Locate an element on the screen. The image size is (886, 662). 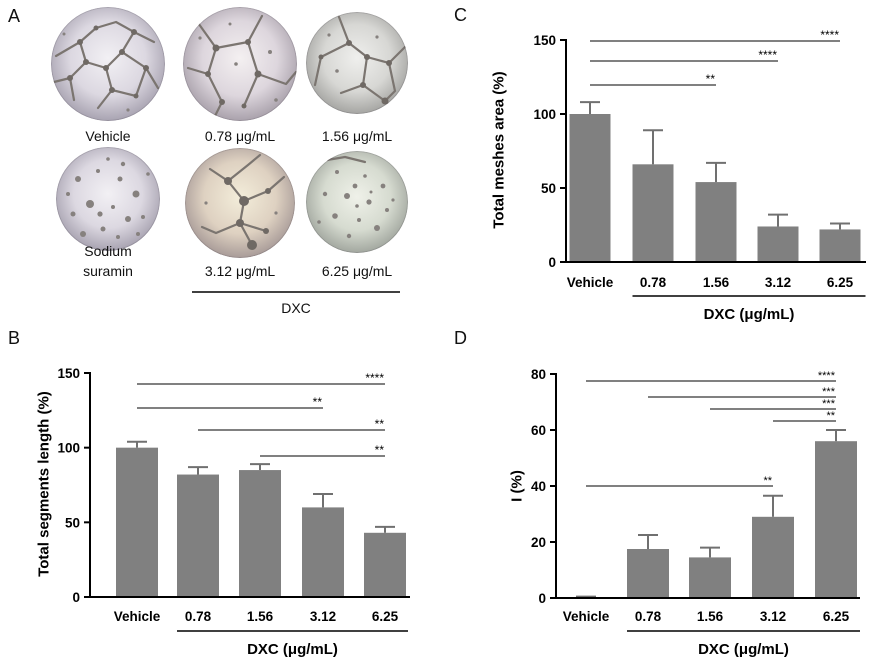
tube-network is located at coordinates (346, 159).